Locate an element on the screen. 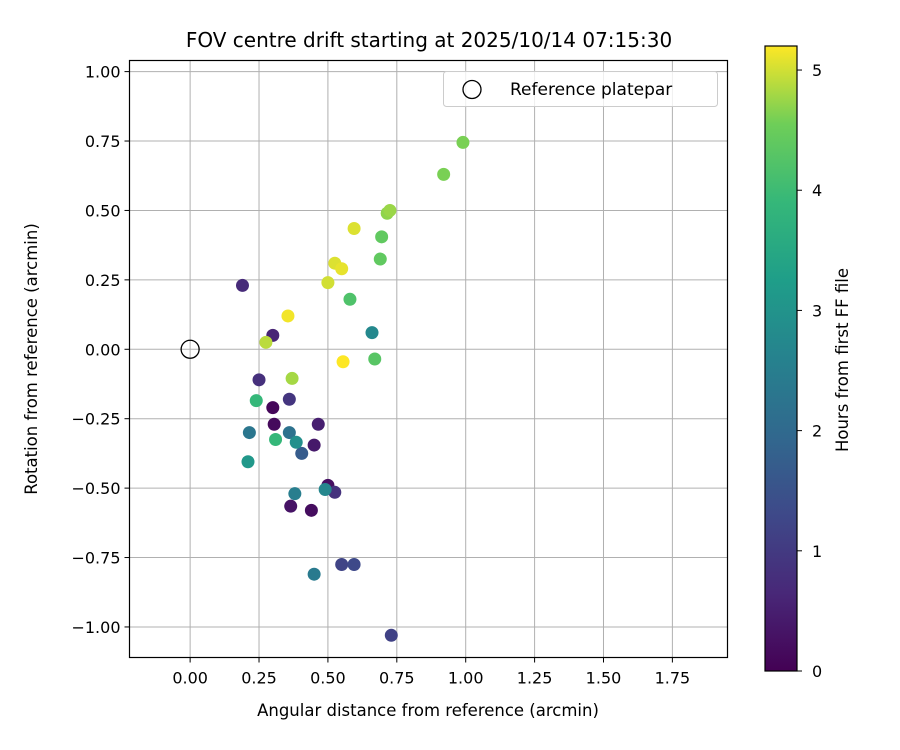 This screenshot has width=900, height=750. legend: Reference platepar is located at coordinates (580, 89).